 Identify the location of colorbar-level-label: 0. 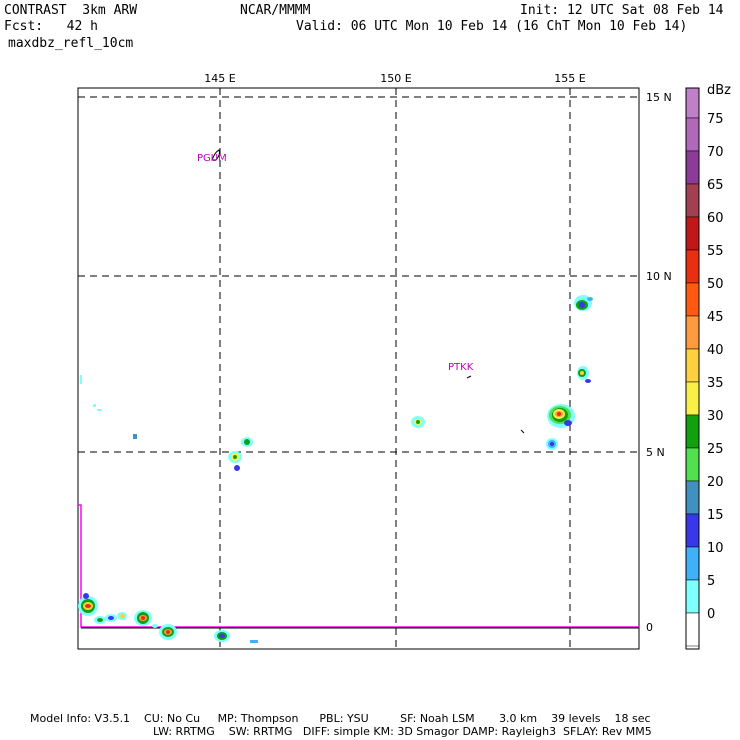
(711, 614).